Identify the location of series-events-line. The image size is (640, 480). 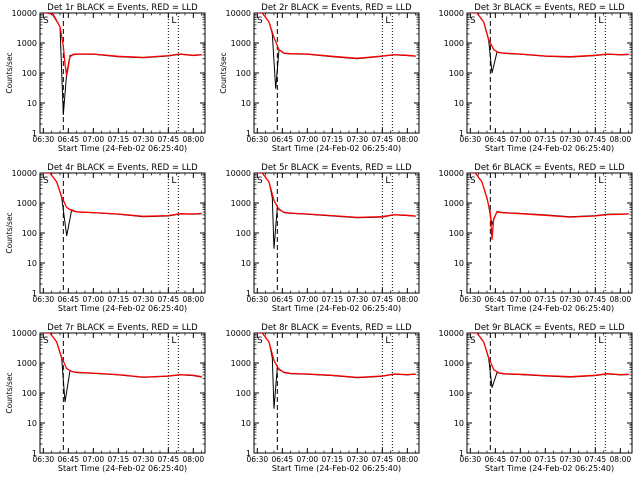
(122, 368).